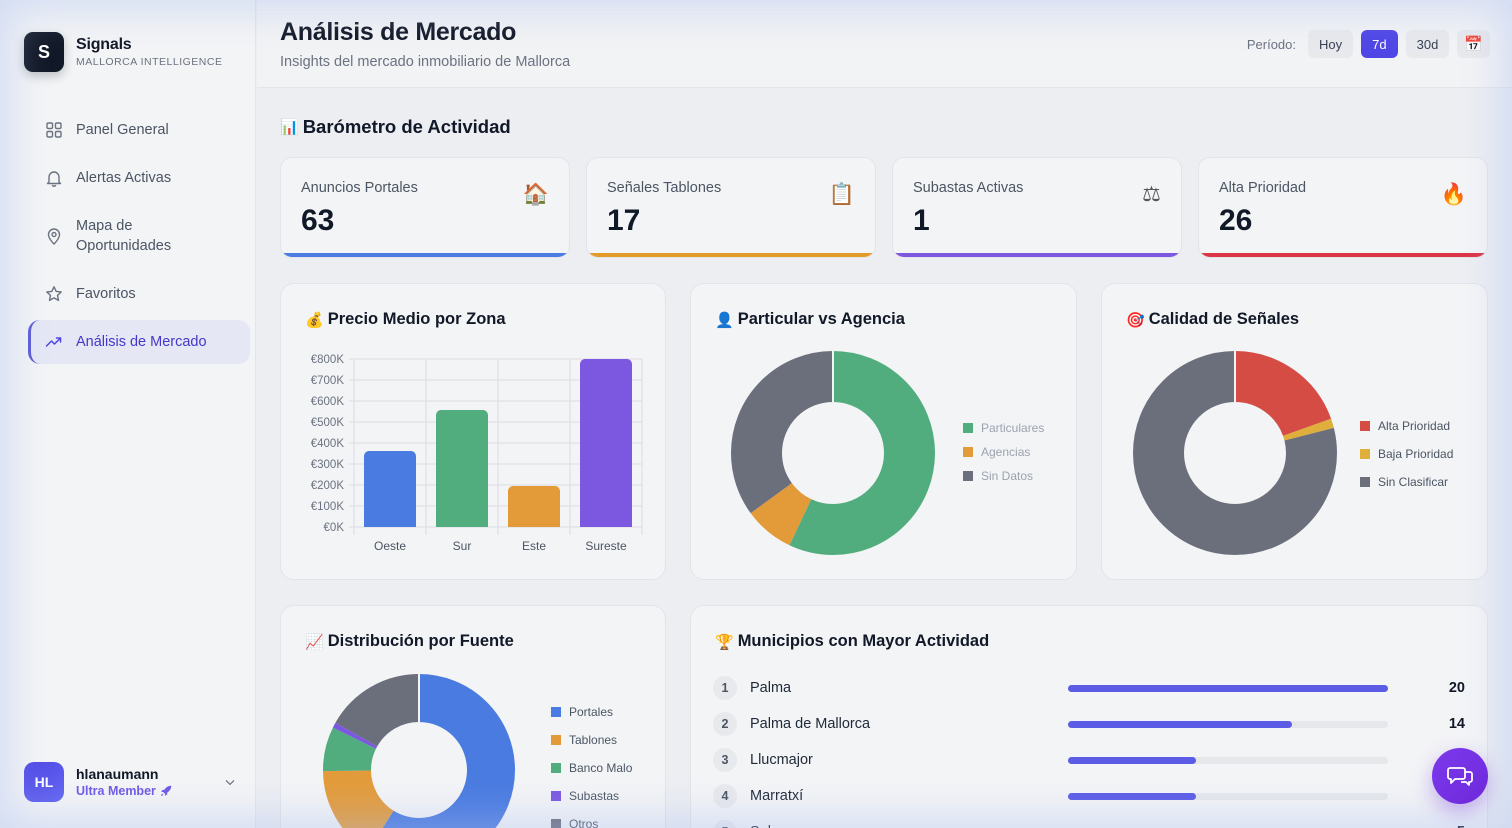  I want to click on trending-up-icon, so click(53, 342).